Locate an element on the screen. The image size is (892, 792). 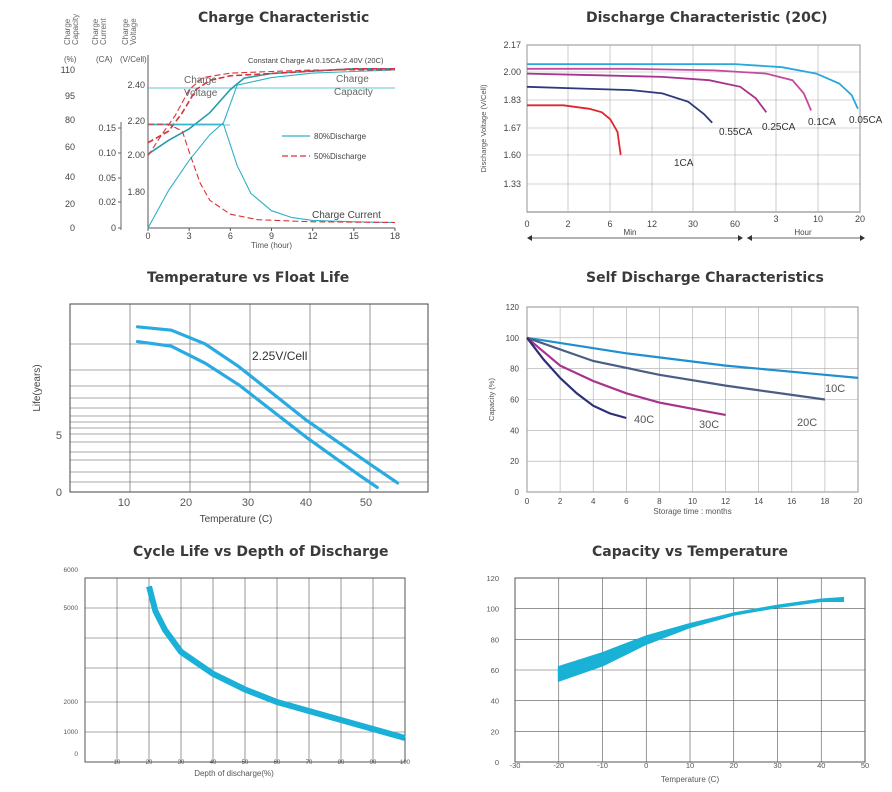
hour-label: Hour is located at coordinates (803, 232).